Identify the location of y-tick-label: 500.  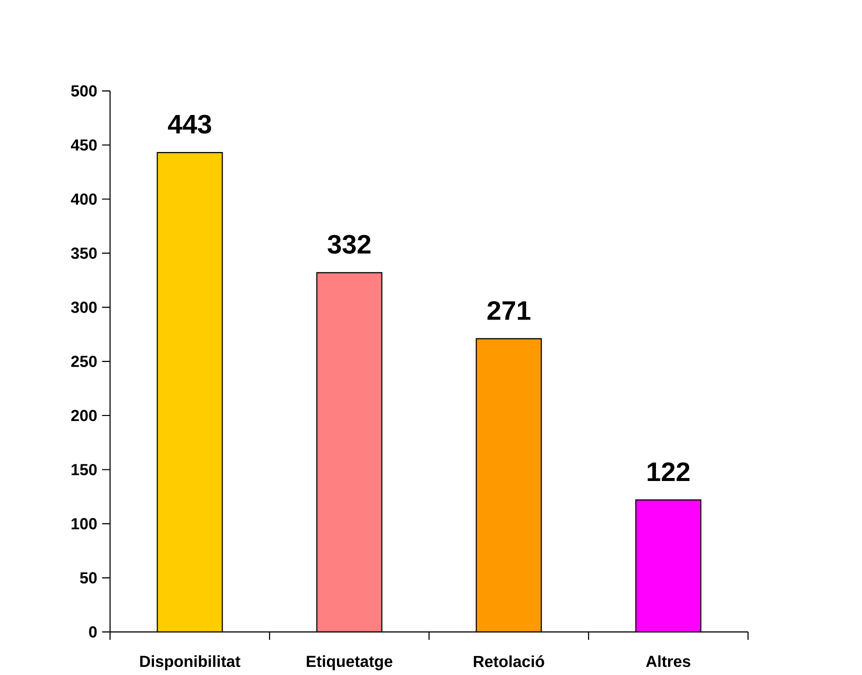
(84, 91).